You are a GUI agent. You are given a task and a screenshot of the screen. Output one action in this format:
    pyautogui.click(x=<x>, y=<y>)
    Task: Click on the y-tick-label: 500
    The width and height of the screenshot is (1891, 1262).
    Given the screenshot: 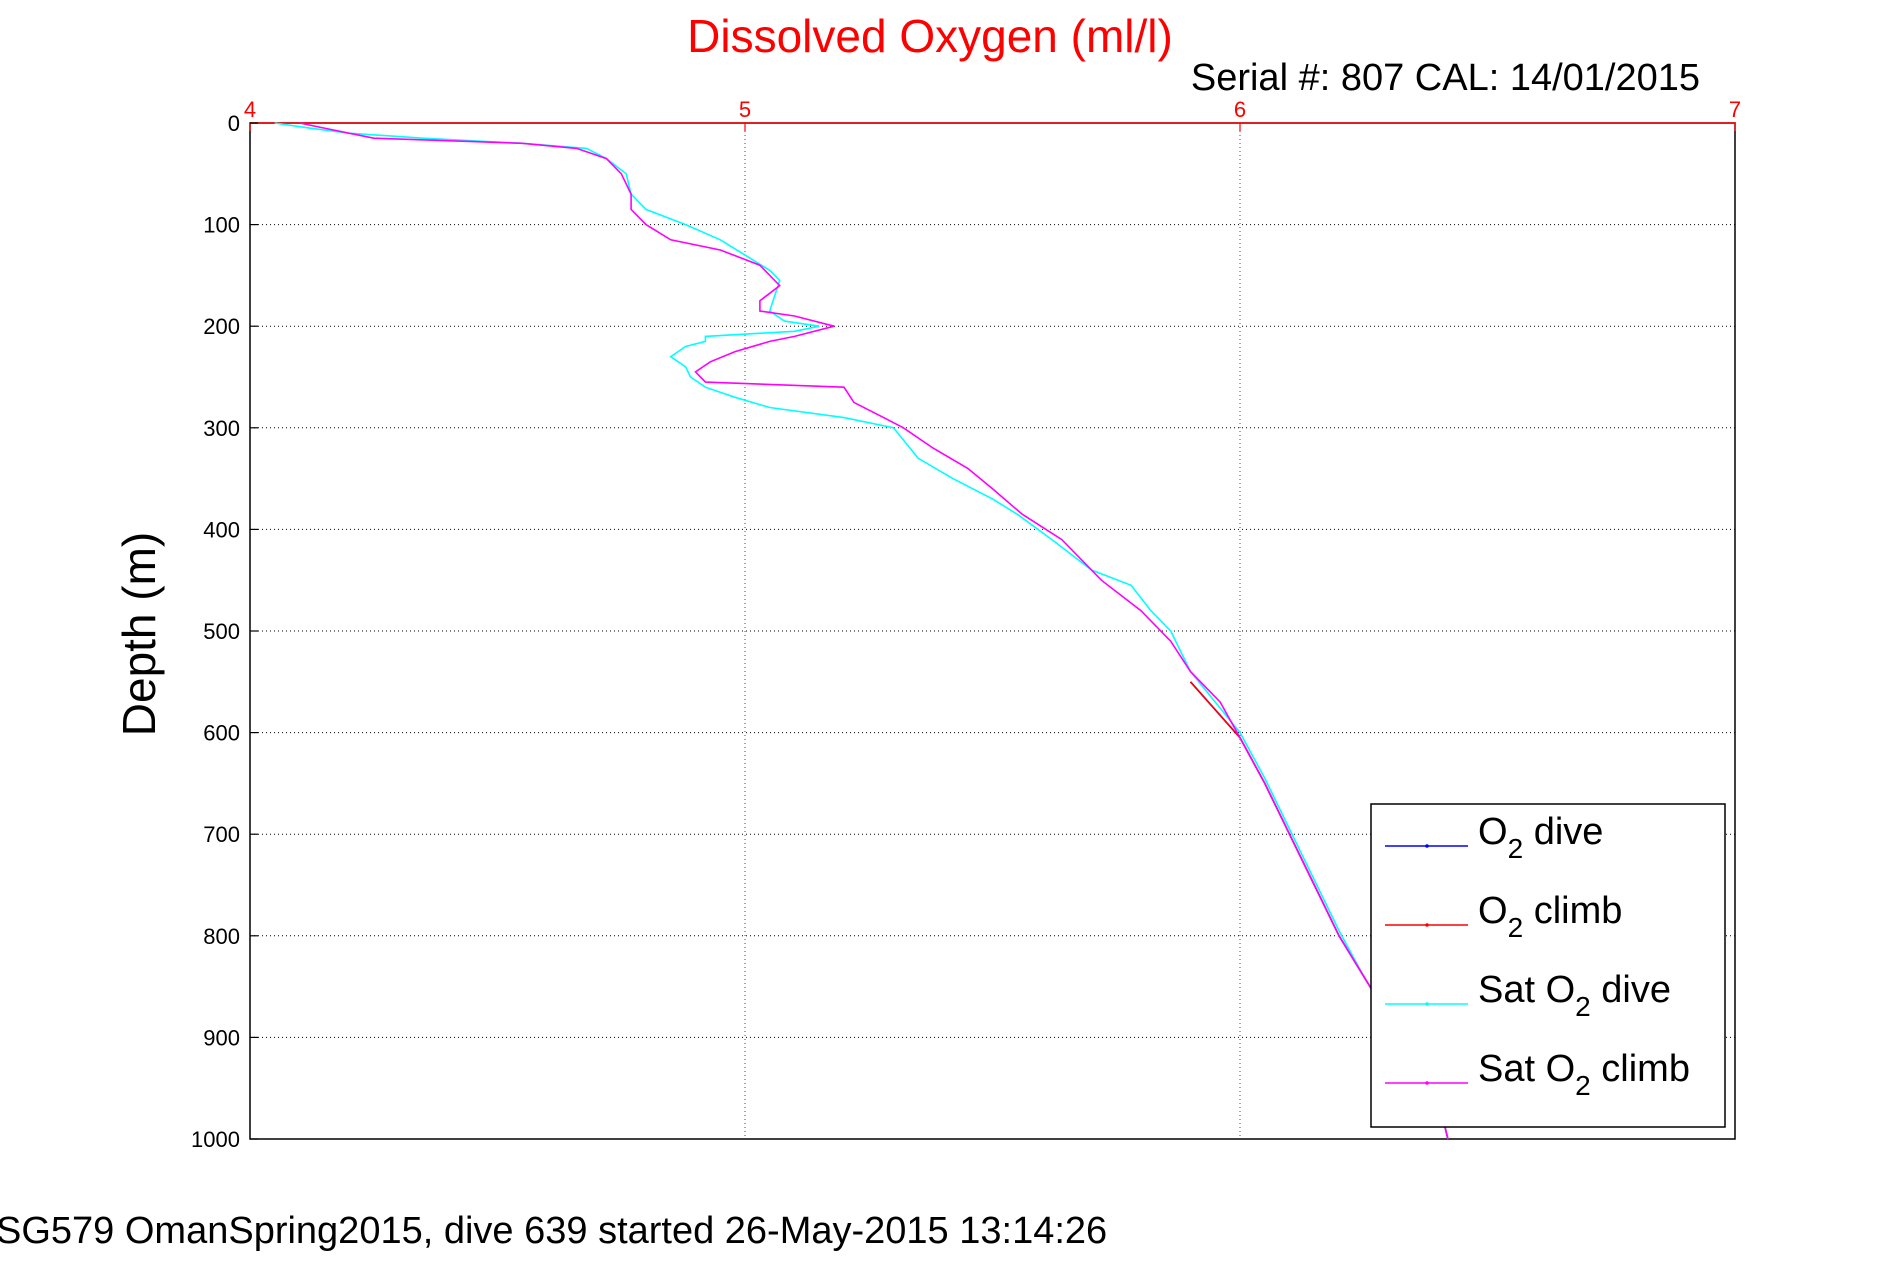 What is the action you would take?
    pyautogui.click(x=221, y=631)
    